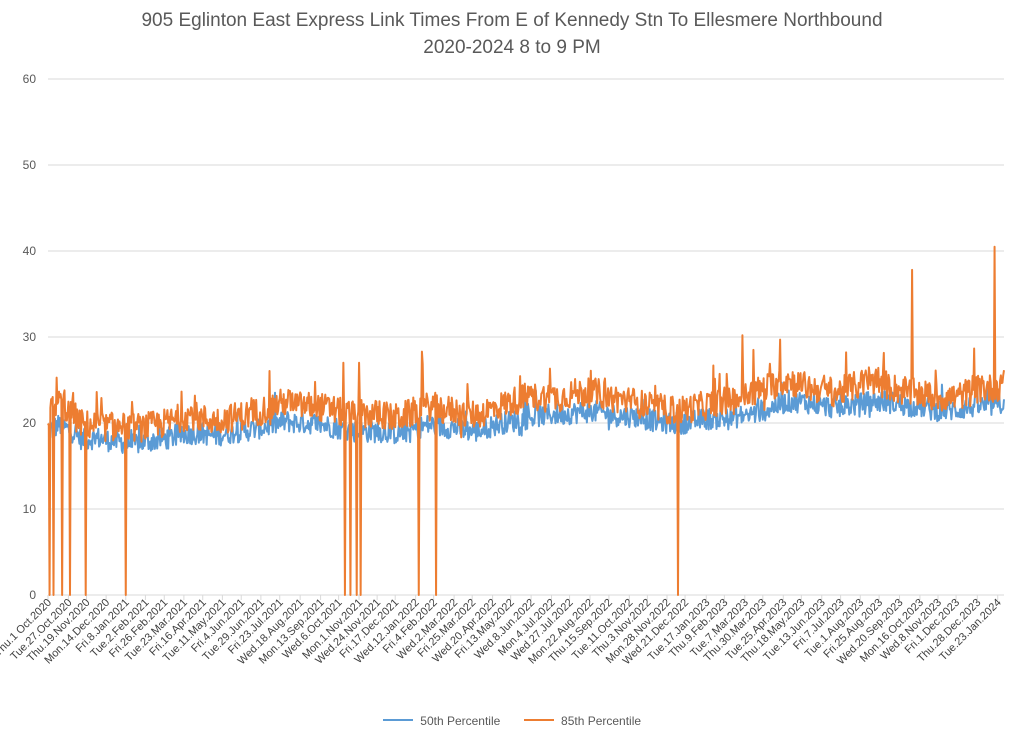  What do you see at coordinates (30, 423) in the screenshot?
I see `y-tick-label: 20` at bounding box center [30, 423].